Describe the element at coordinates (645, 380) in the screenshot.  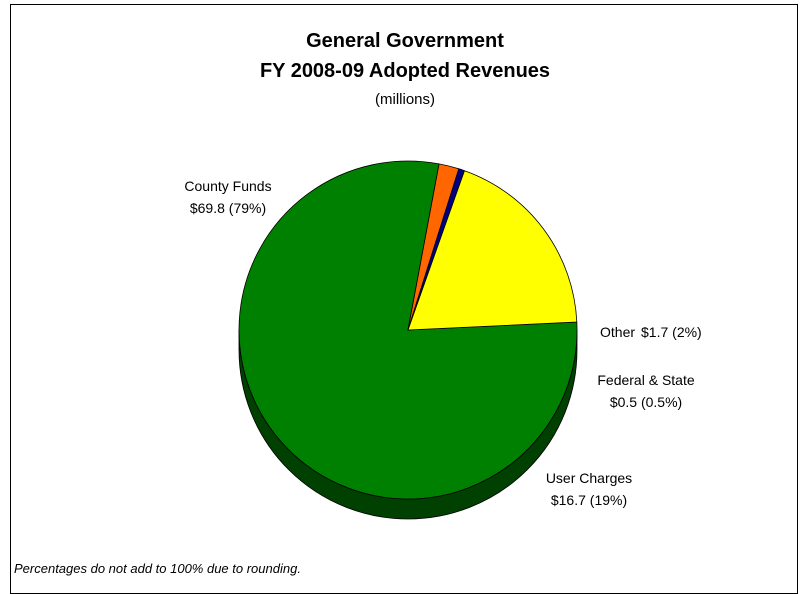
I see `slice-label-federal-state: Federal & State` at that location.